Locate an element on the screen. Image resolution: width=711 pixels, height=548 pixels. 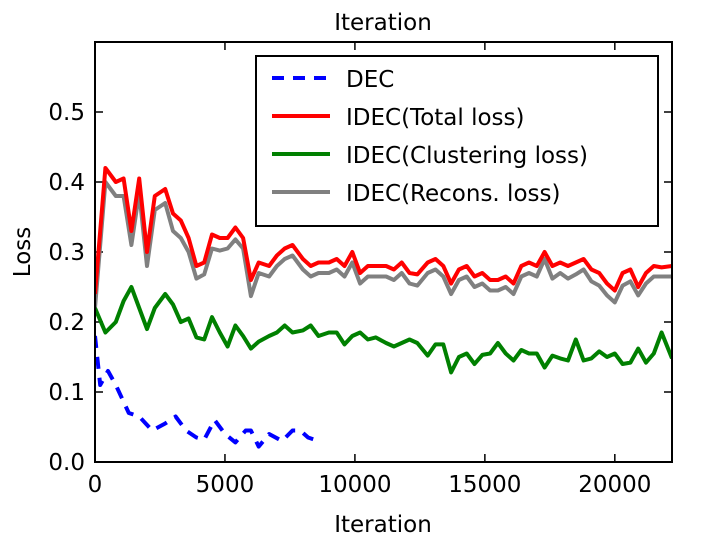
legend-label: IDEC(Recons. loss) is located at coordinates (453, 194).